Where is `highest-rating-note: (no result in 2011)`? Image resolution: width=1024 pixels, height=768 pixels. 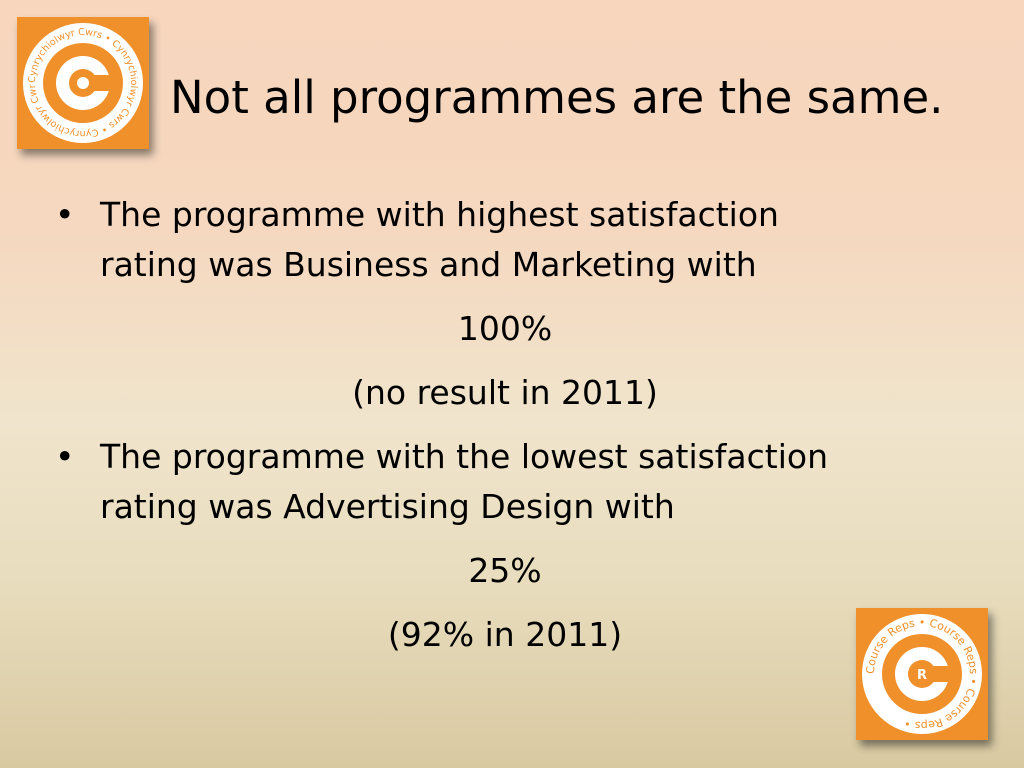 highest-rating-note: (no result in 2011) is located at coordinates (505, 392).